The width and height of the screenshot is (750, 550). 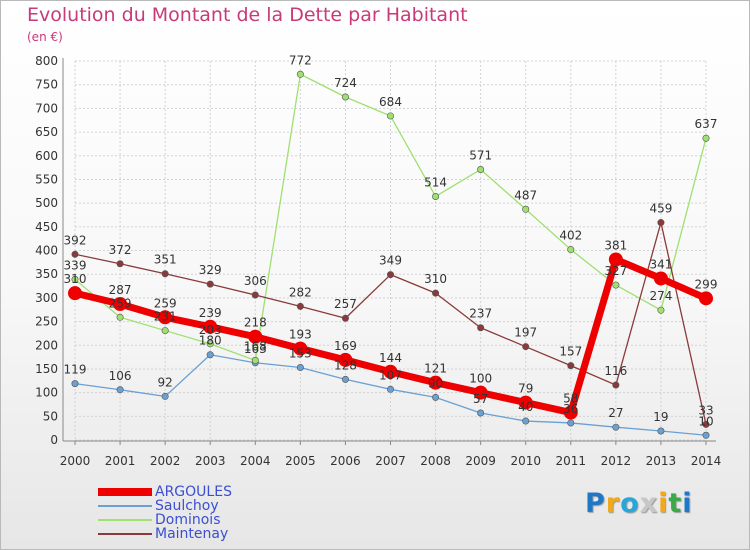 What do you see at coordinates (120, 376) in the screenshot?
I see `data-label-saulchoy: 106` at bounding box center [120, 376].